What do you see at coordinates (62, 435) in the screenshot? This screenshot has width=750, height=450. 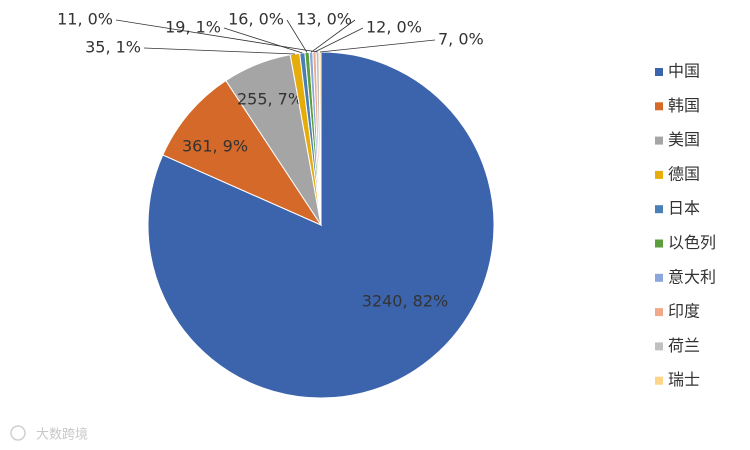 I see `watermark: 大数跨境` at bounding box center [62, 435].